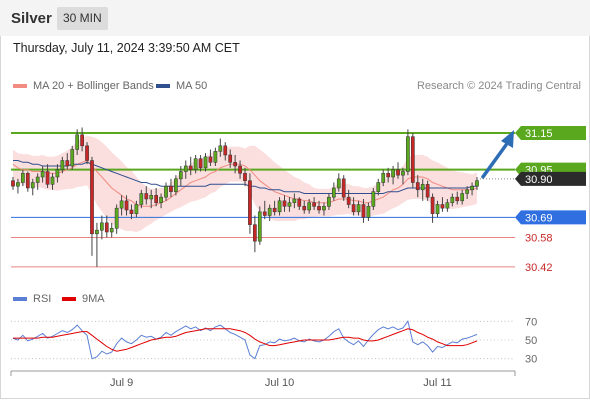 The image size is (590, 400). Describe the element at coordinates (263, 379) in the screenshot. I see `time-axis: Jul 9 Jul 10 Jul 11` at that location.